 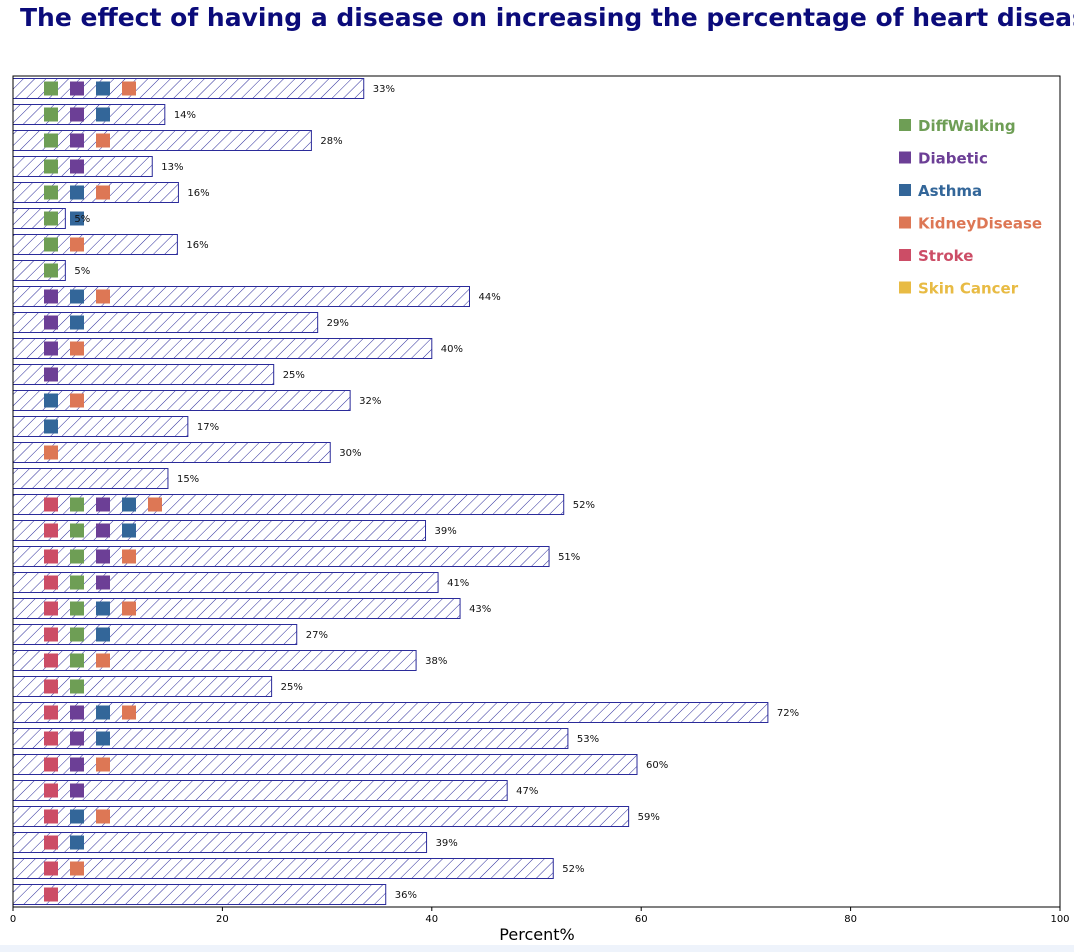 What do you see at coordinates (905, 255) in the screenshot?
I see `legend-swatch-stroke` at bounding box center [905, 255].